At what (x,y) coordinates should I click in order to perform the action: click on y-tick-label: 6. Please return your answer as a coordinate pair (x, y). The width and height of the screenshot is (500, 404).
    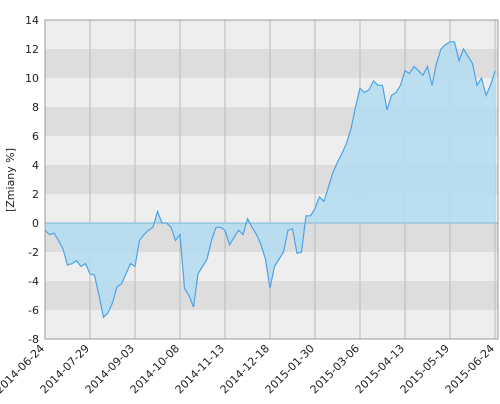
    Looking at the image, I should click on (35, 136).